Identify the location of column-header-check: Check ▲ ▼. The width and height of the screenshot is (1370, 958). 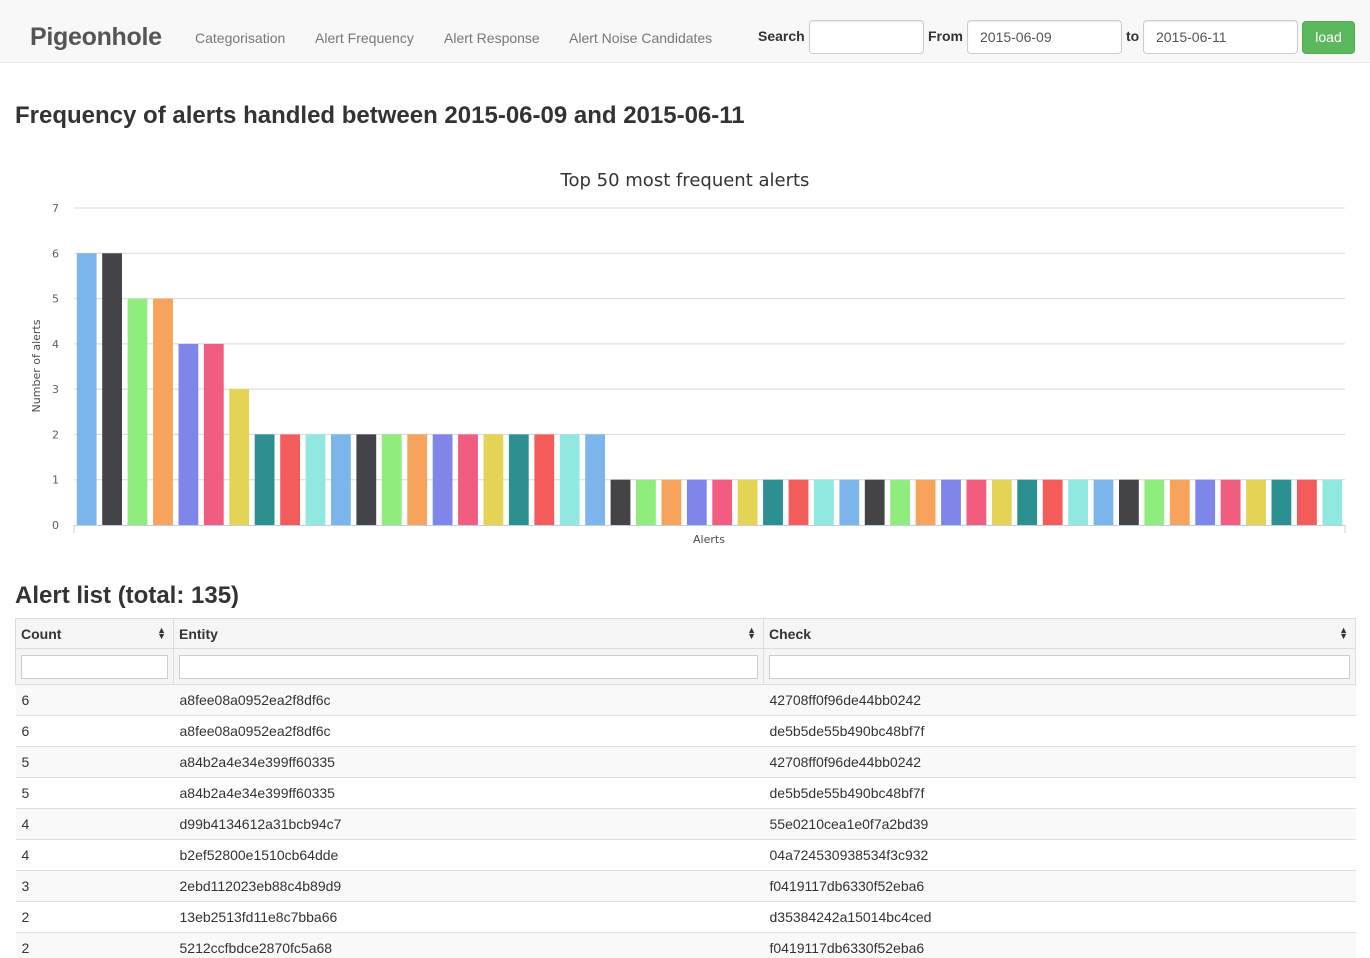
(1059, 633).